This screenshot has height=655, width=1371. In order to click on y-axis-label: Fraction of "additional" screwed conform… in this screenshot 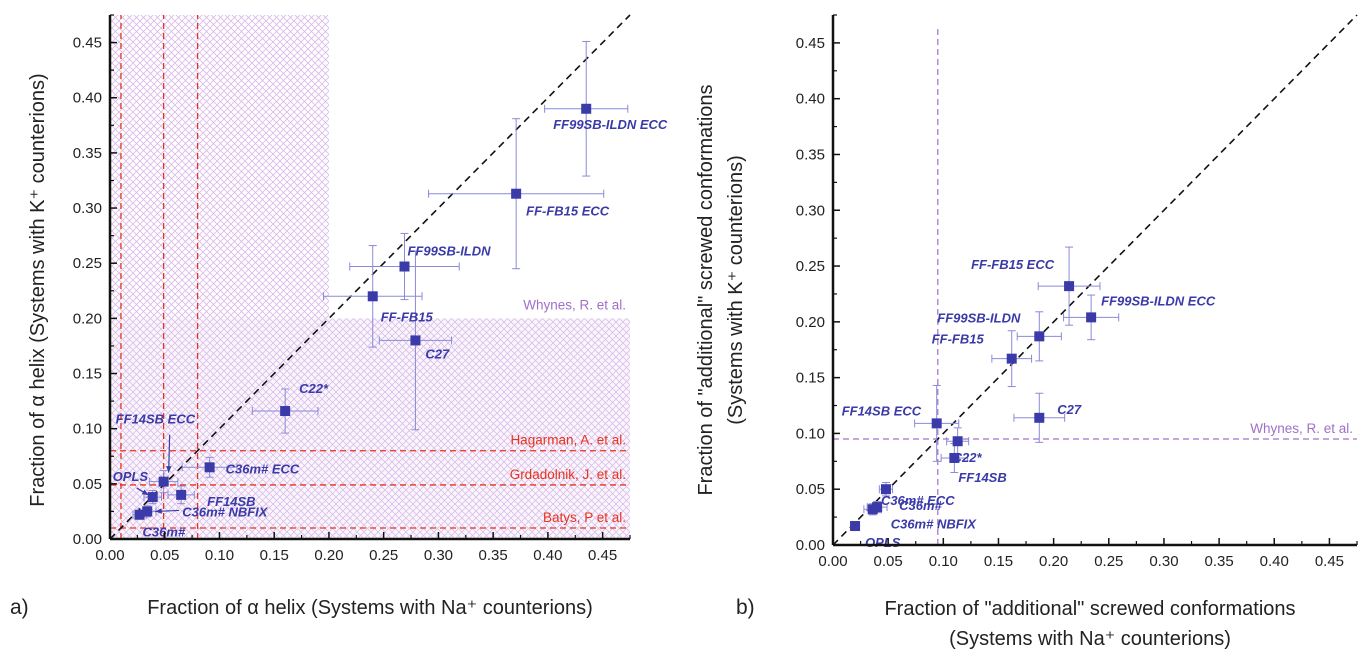, I will do `click(706, 289)`.